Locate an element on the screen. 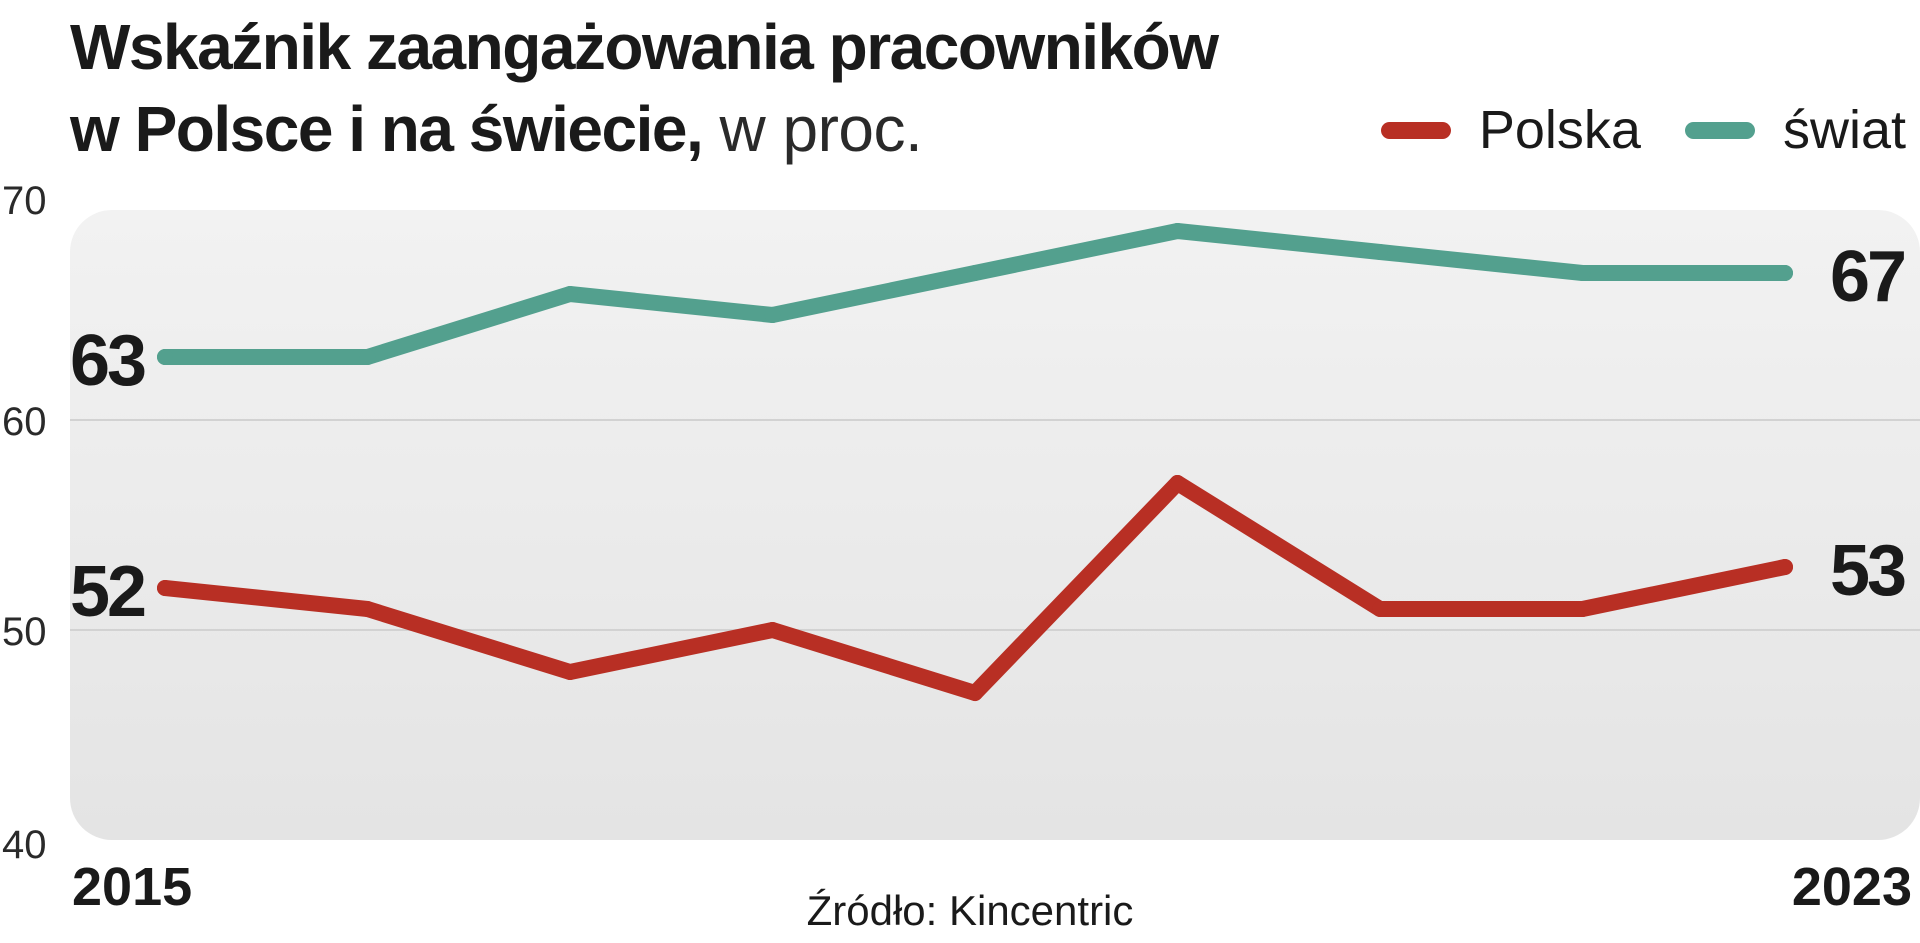 This screenshot has width=1920, height=943. chart-title-unit: w proc. is located at coordinates (812, 129).